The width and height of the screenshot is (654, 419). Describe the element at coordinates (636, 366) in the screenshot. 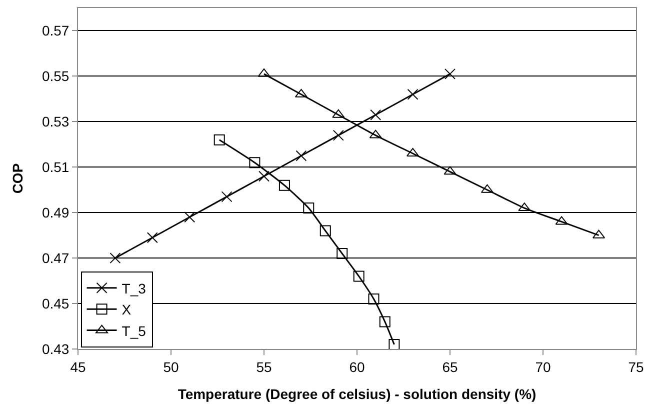

I see `x-tick-label: 75` at that location.